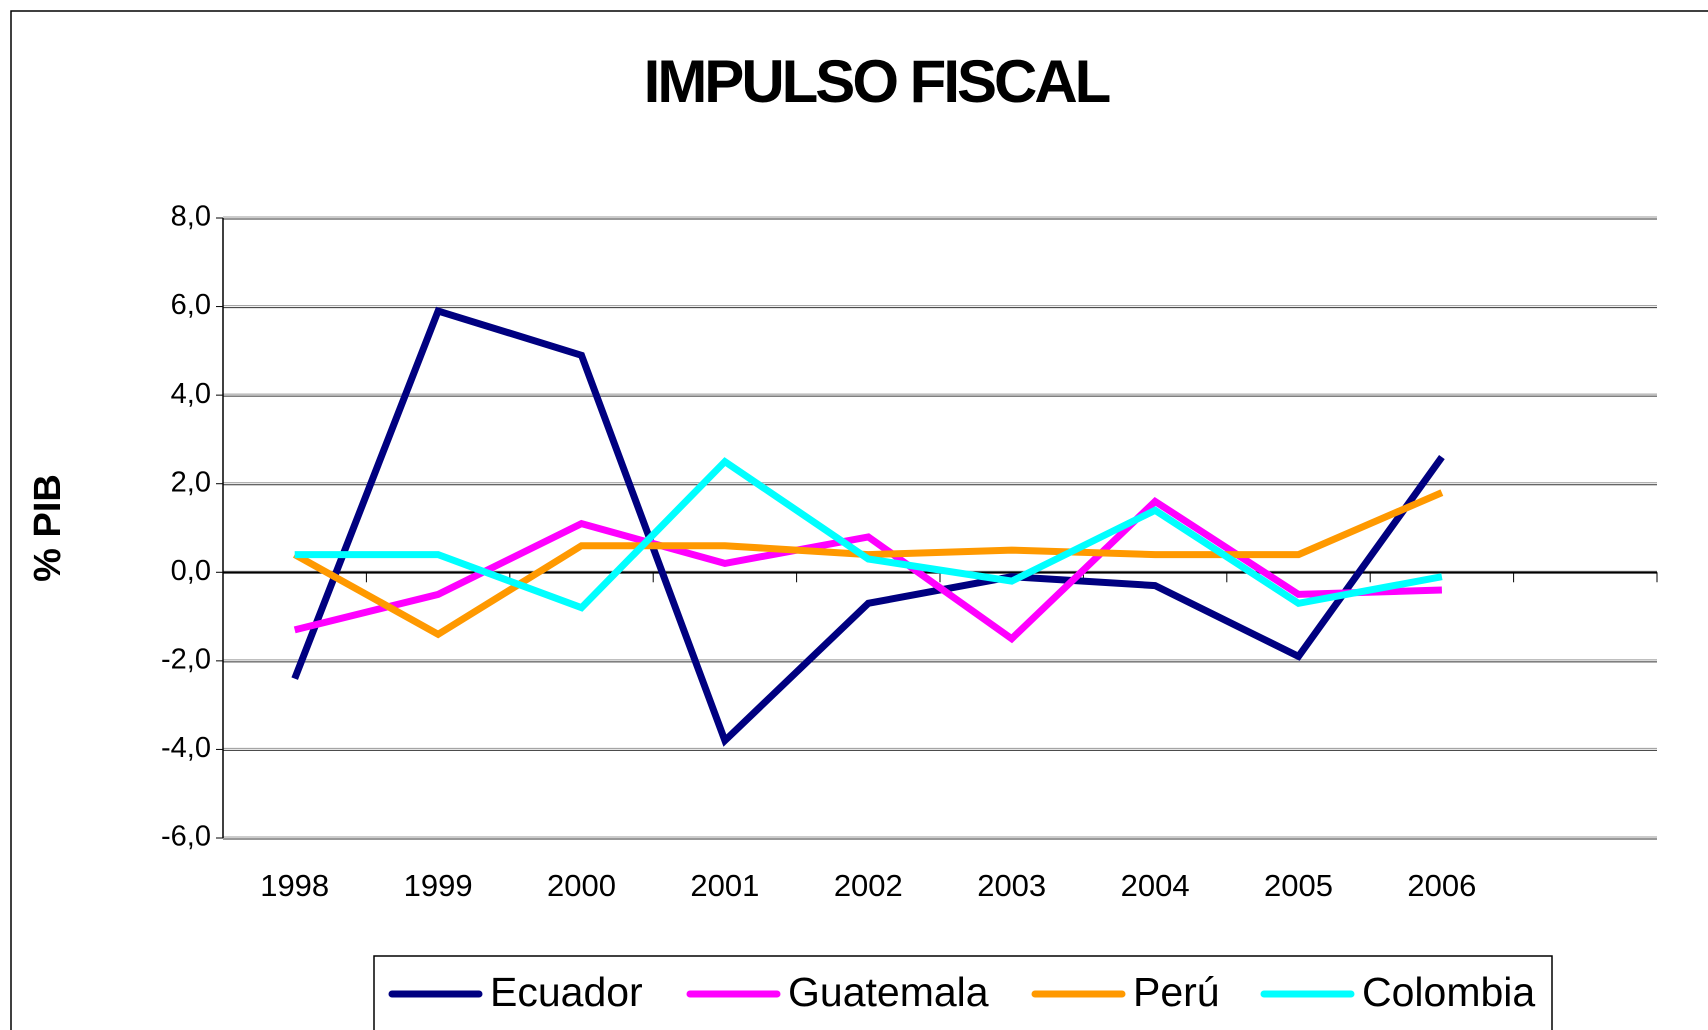 Image resolution: width=1708 pixels, height=1030 pixels. Describe the element at coordinates (566, 992) in the screenshot. I see `legend-label: Ecuador` at that location.